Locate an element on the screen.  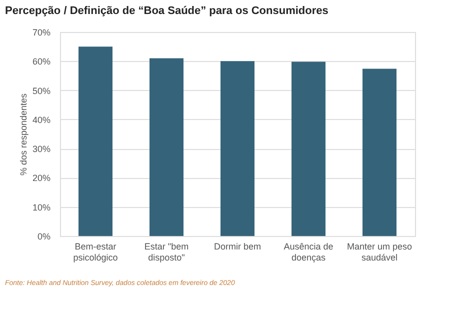
y-tick-label: 10% is located at coordinates (41, 207).